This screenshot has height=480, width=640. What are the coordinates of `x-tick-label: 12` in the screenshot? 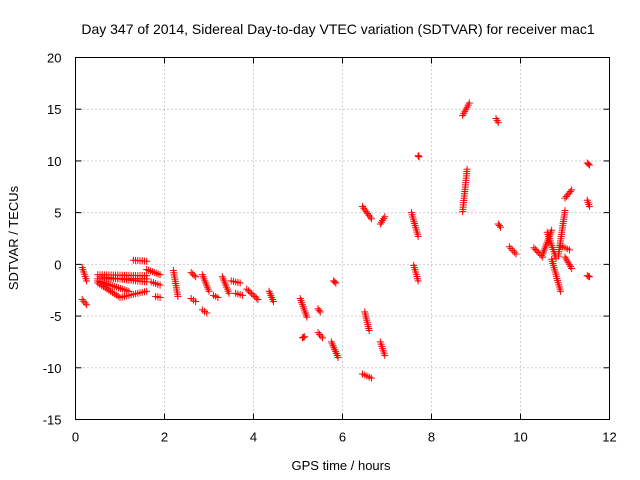 It's located at (609, 437).